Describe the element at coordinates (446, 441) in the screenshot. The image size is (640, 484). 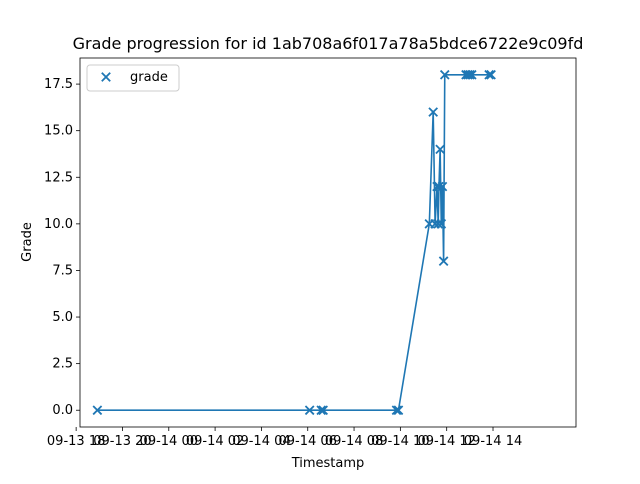
I see `x-tick-label: 09-14 12` at that location.